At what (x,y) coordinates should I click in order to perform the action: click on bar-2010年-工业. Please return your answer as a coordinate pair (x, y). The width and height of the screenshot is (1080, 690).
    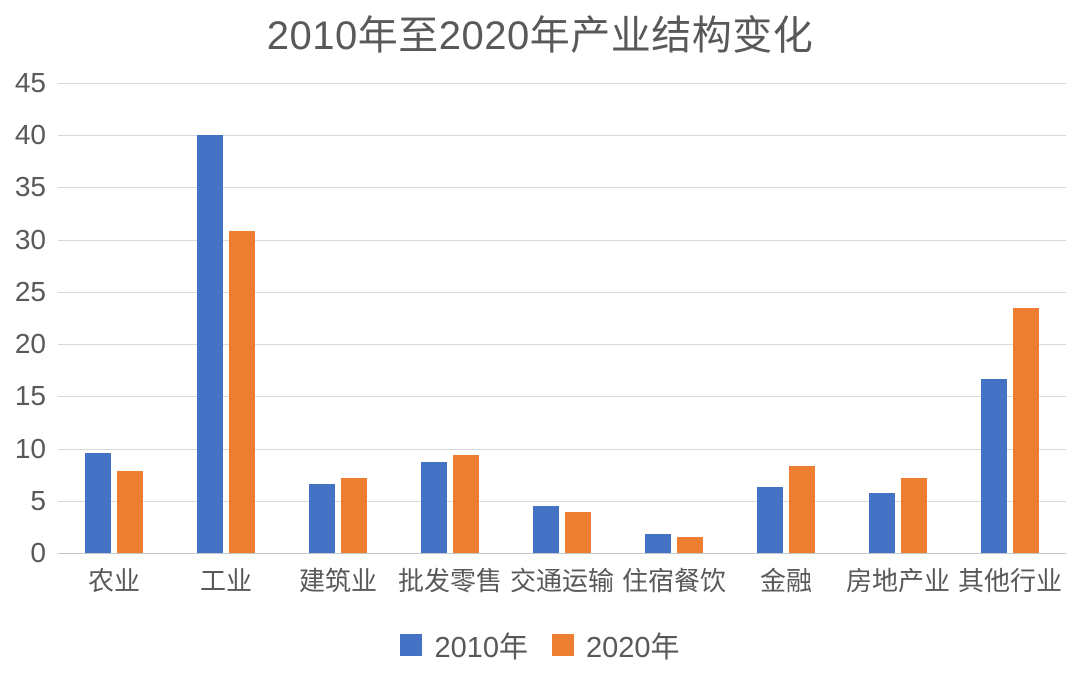
    Looking at the image, I should click on (210, 344).